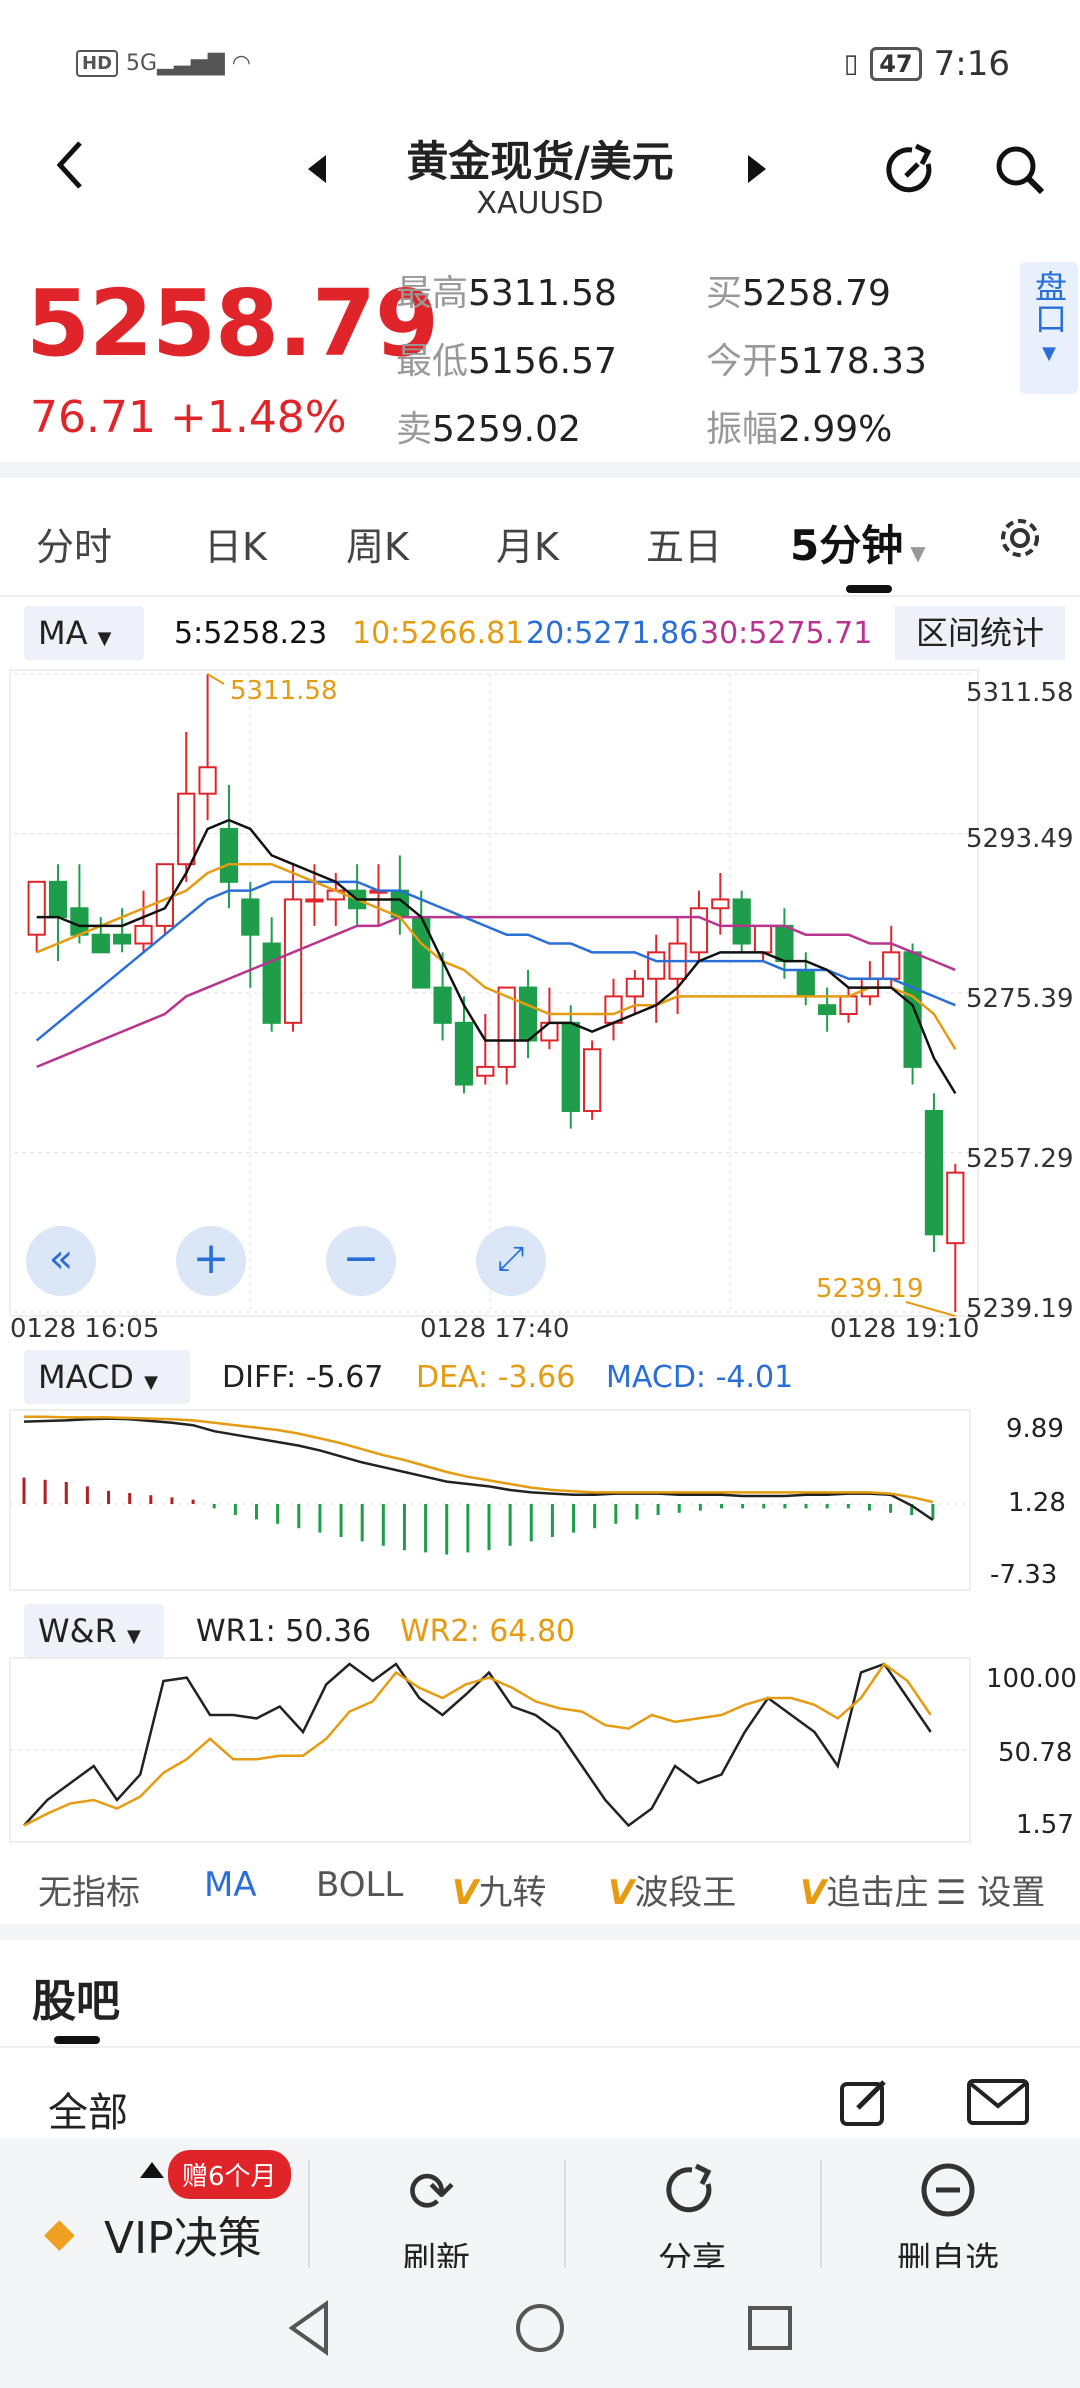  Describe the element at coordinates (912, 170) in the screenshot. I see `share-arrow-icon` at that location.